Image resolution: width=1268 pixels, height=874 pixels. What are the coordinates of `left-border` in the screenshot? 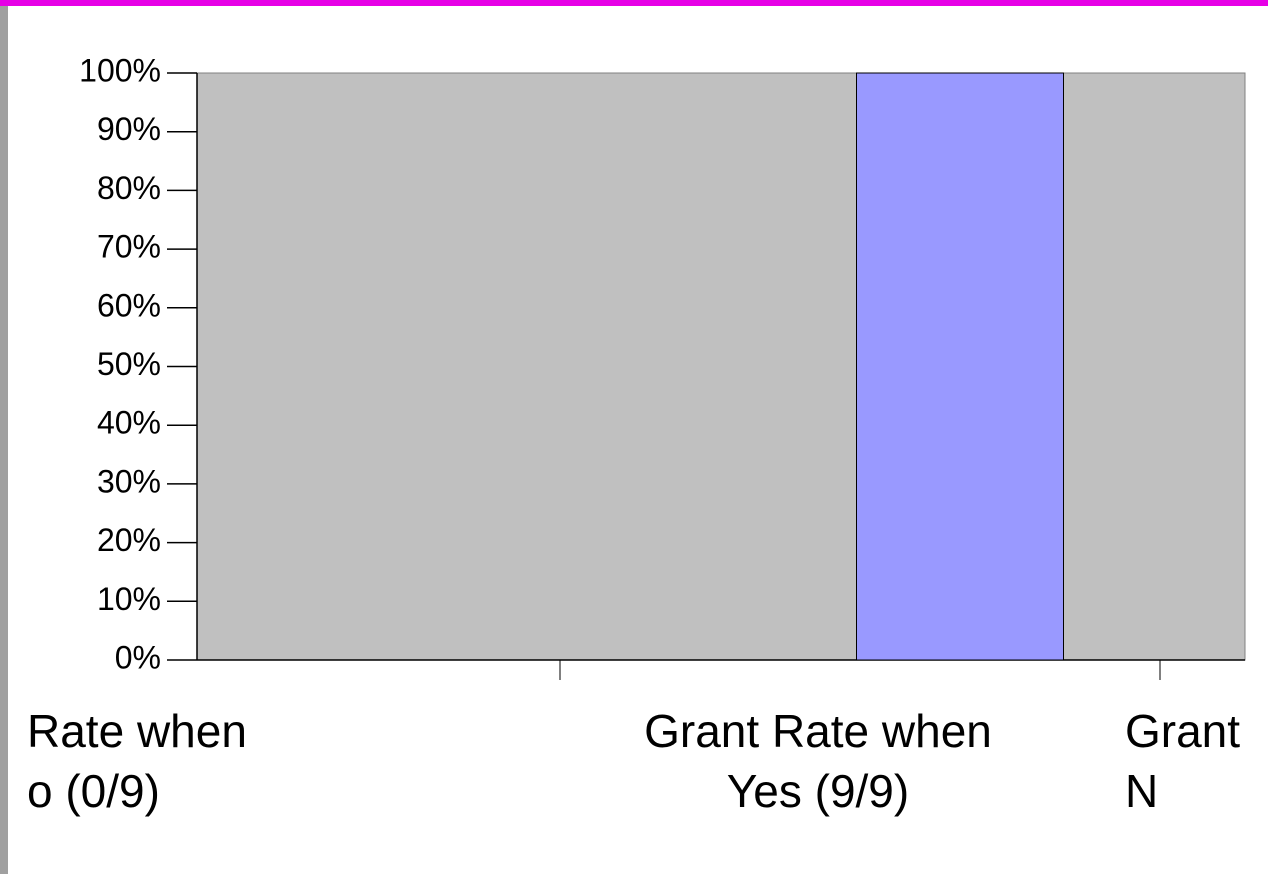 It's located at (4, 440).